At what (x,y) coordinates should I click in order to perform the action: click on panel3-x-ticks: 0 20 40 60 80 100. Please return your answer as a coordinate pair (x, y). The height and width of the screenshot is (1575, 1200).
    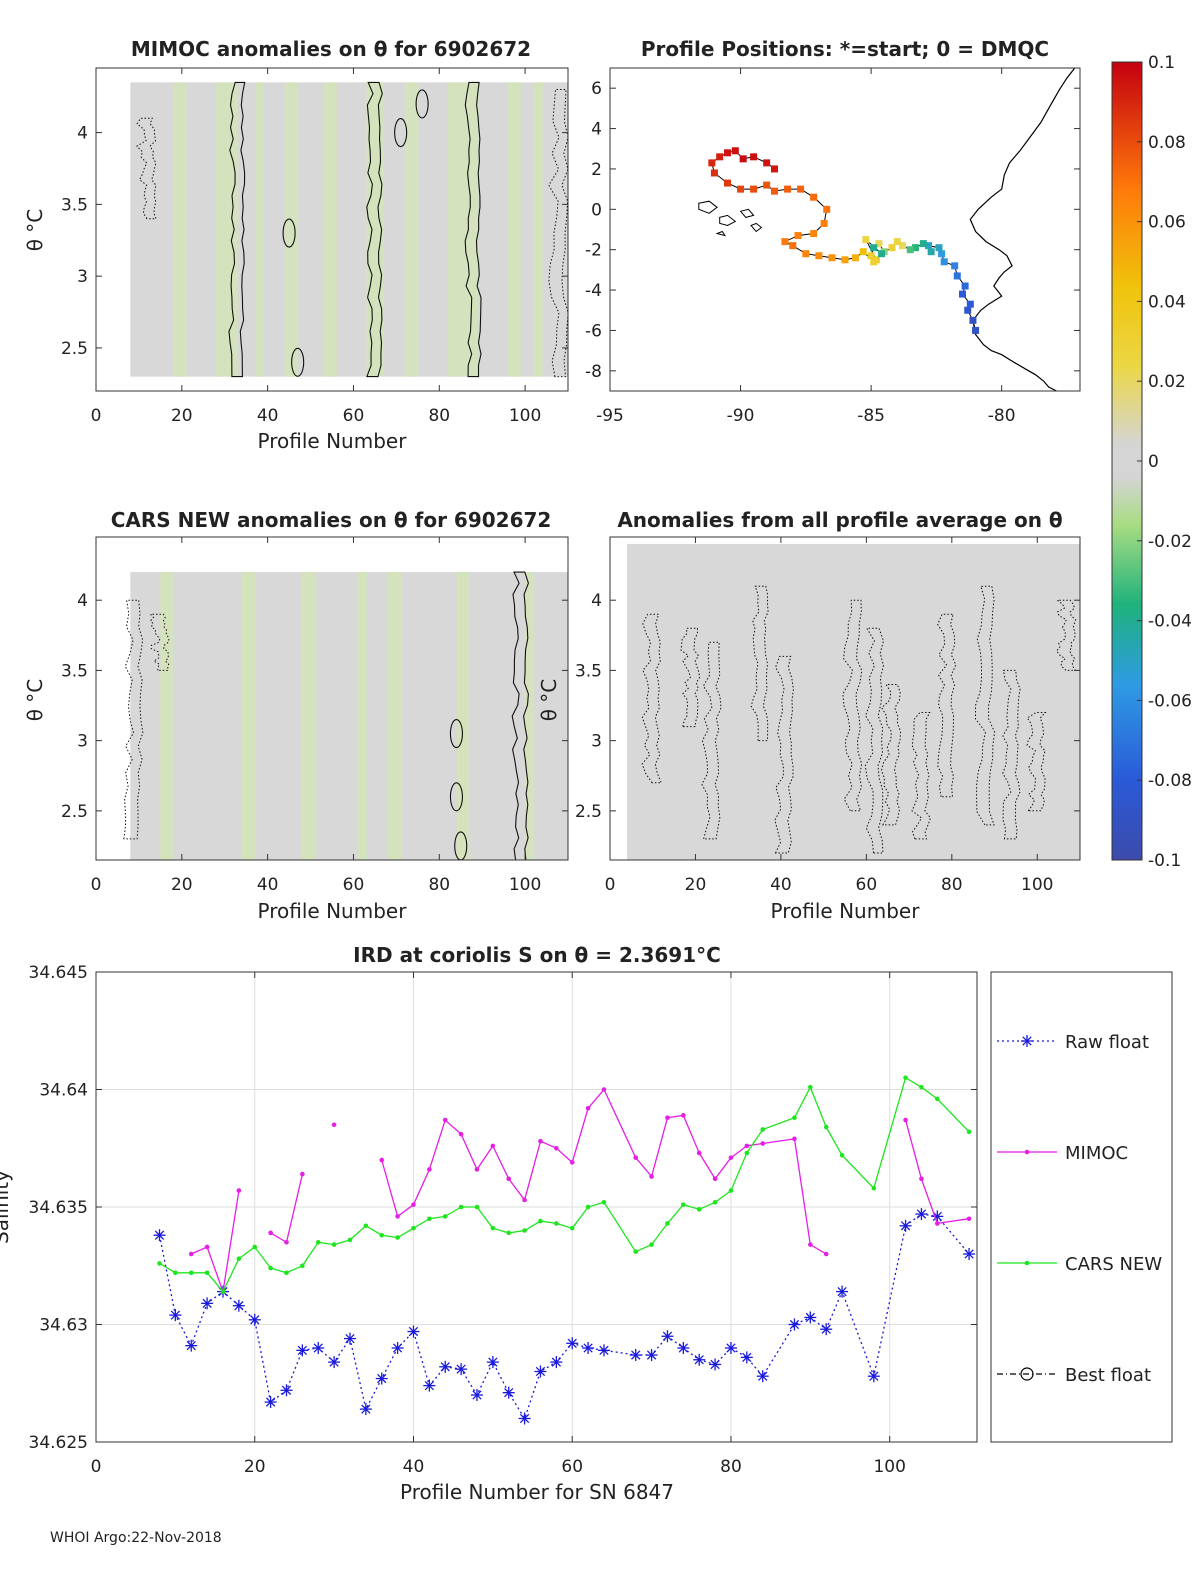
    Looking at the image, I should click on (316, 716).